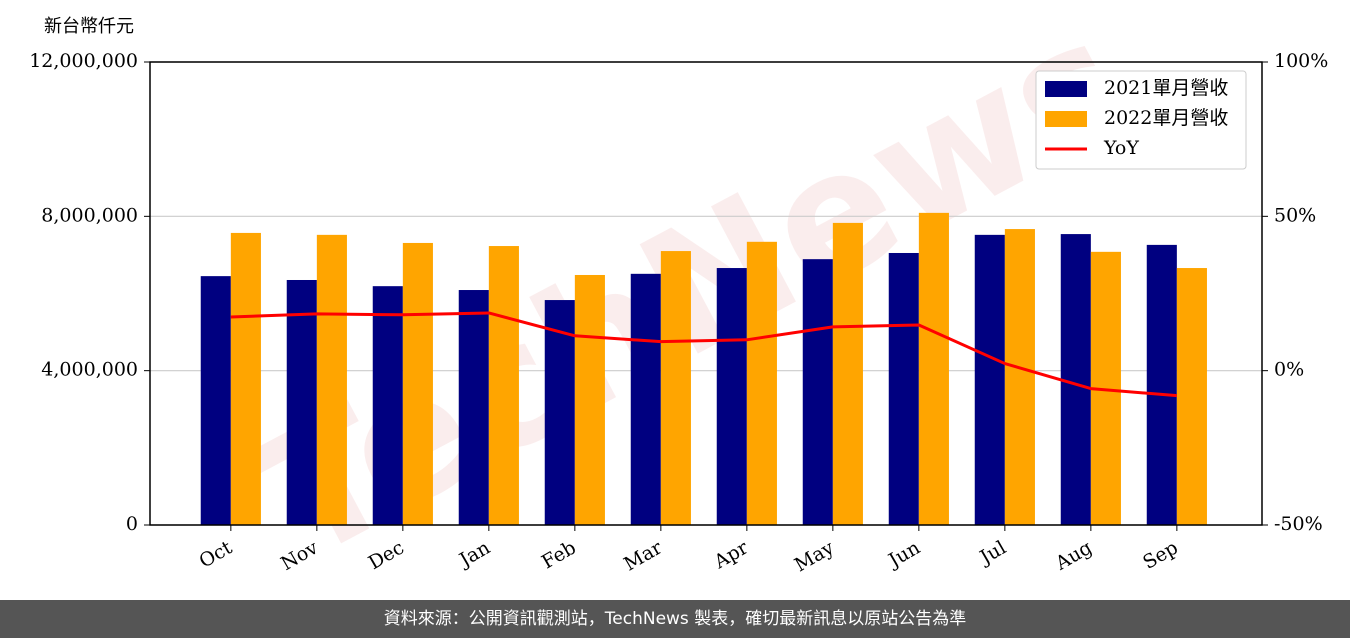  What do you see at coordinates (132, 524) in the screenshot?
I see `y-tick-label: 0` at bounding box center [132, 524].